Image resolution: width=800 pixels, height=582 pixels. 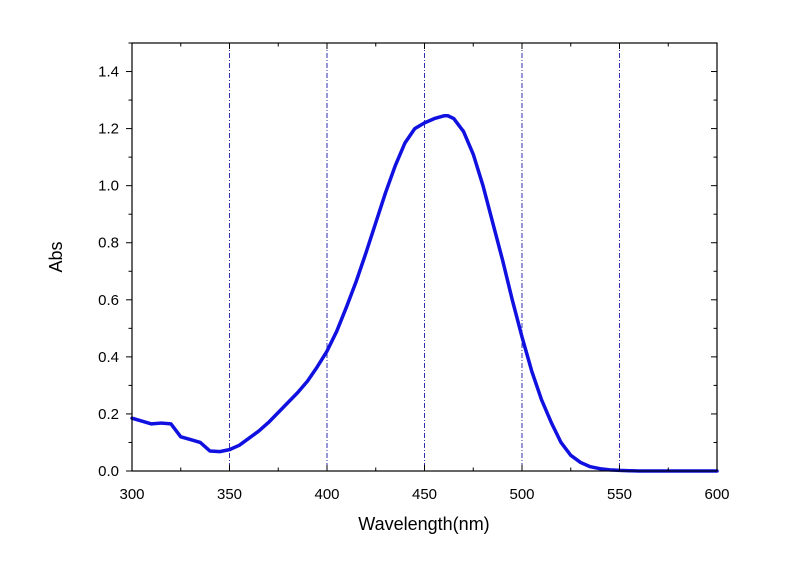 I want to click on y-tick-label: 0.4, so click(x=108, y=357).